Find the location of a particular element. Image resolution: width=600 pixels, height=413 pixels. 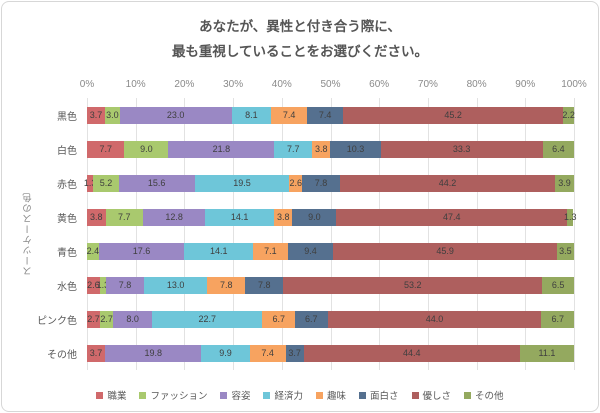

legend-label: 優しさ is located at coordinates (437, 396).